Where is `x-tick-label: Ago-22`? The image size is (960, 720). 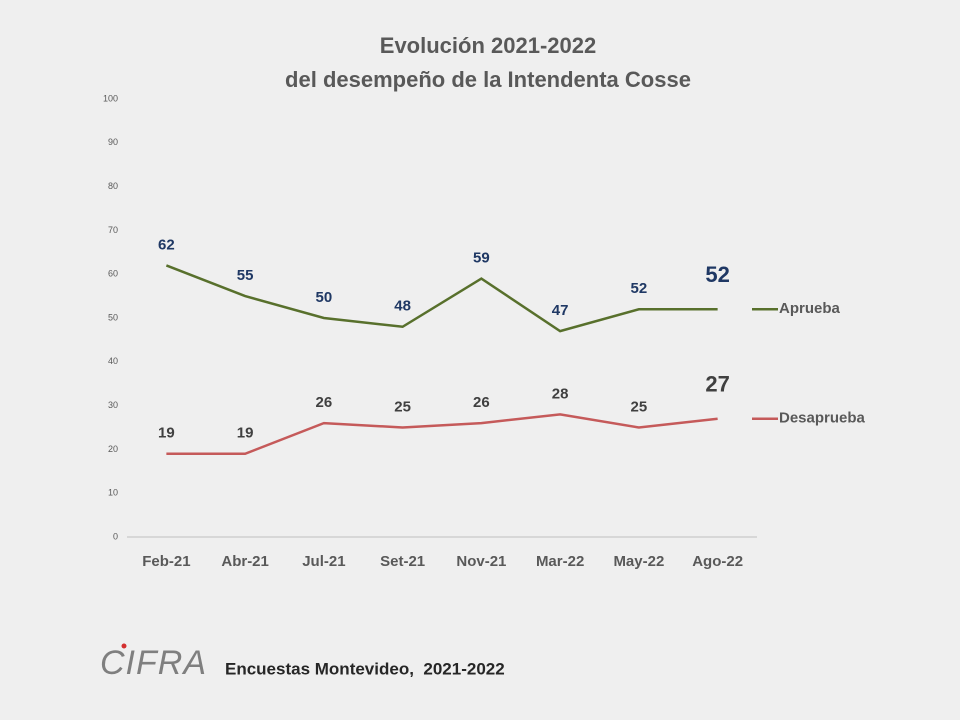
x-tick-label: Ago-22 is located at coordinates (717, 561).